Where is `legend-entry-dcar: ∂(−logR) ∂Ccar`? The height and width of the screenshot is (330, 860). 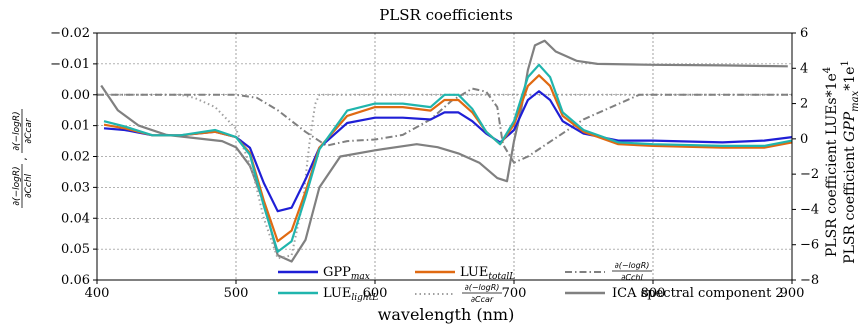
legend-entry-dcar: ∂(−logR) ∂Ccar is located at coordinates (482, 293).